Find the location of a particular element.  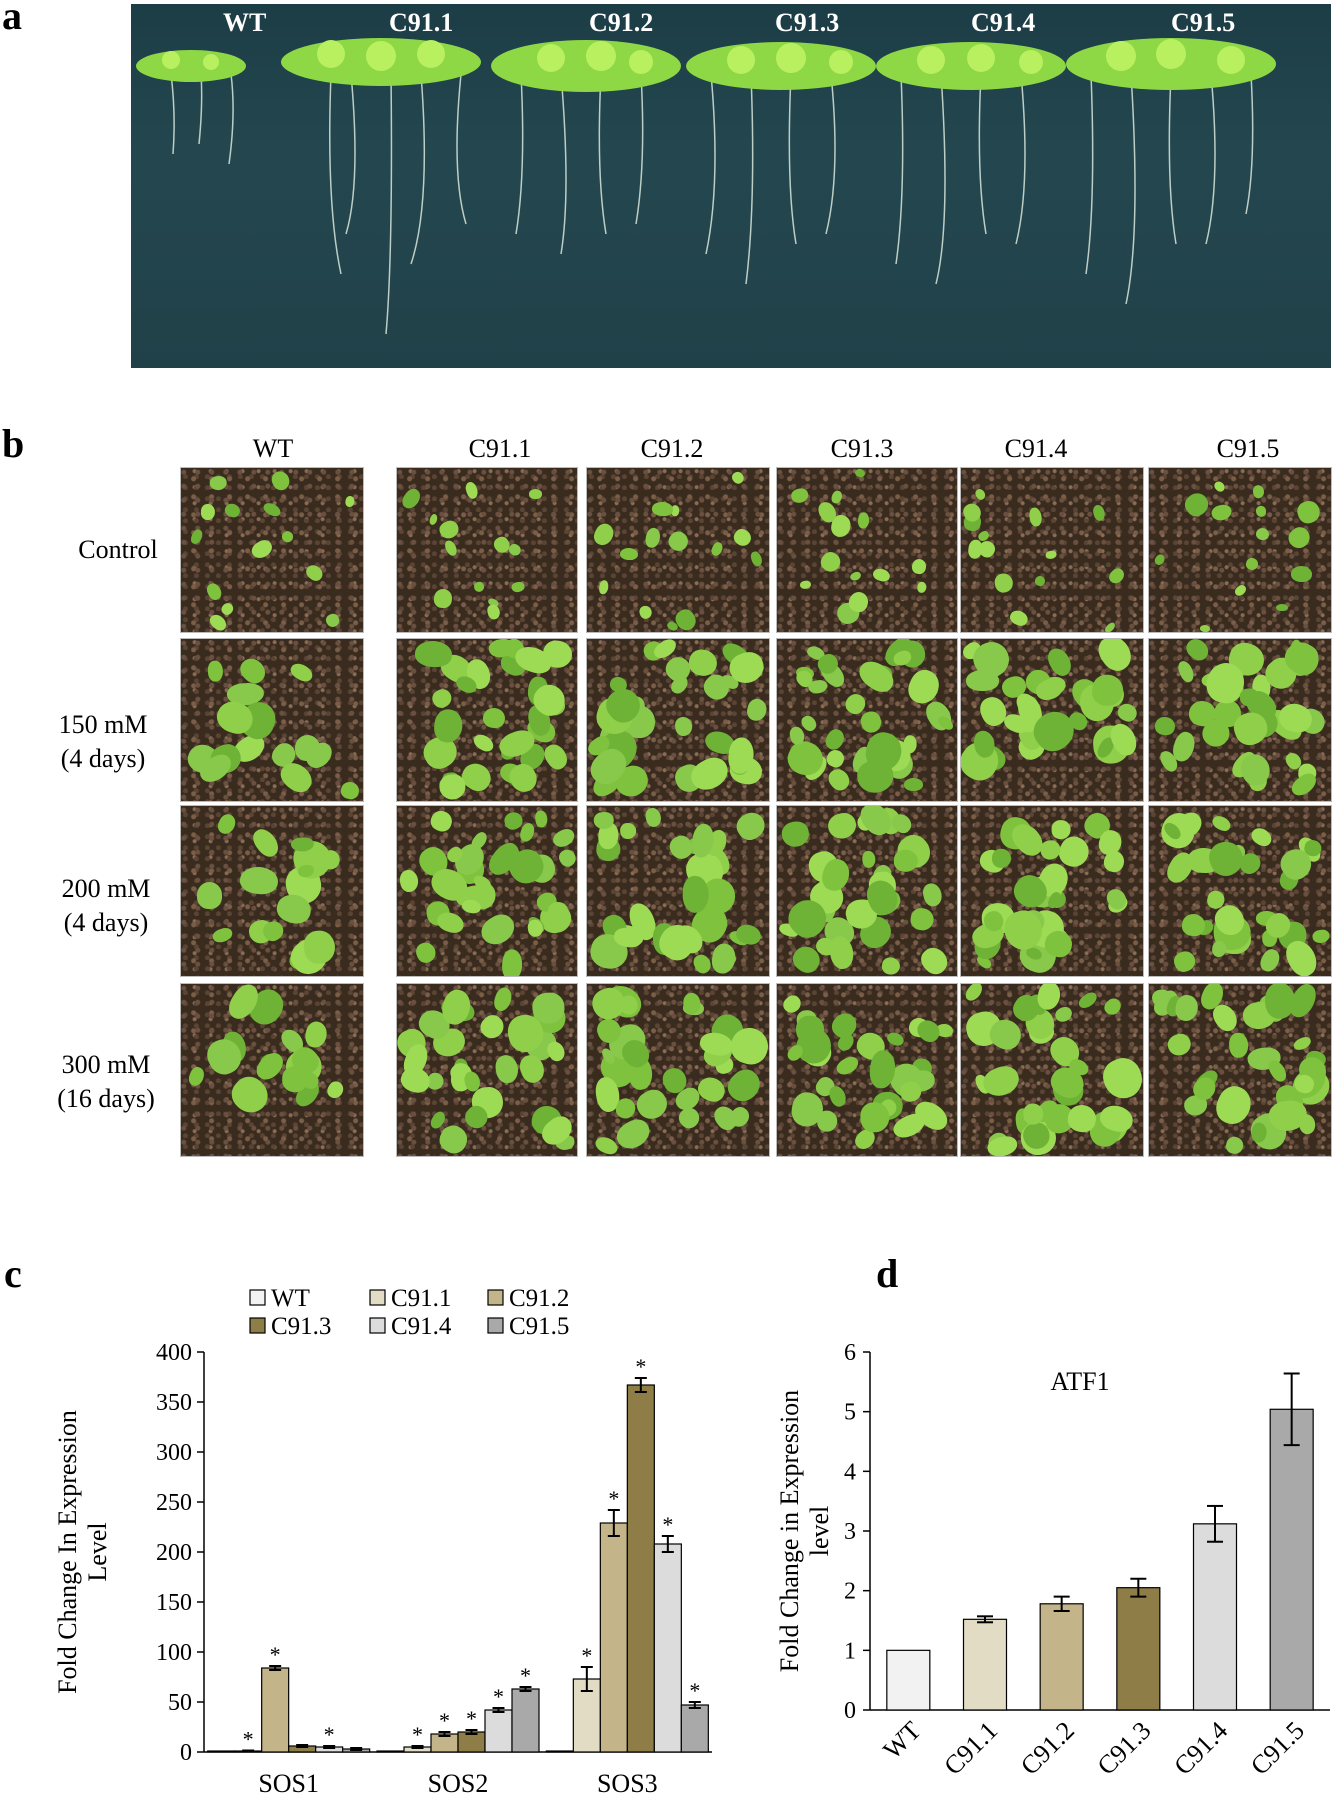

y-tick-label: 50 is located at coordinates (180, 1703).